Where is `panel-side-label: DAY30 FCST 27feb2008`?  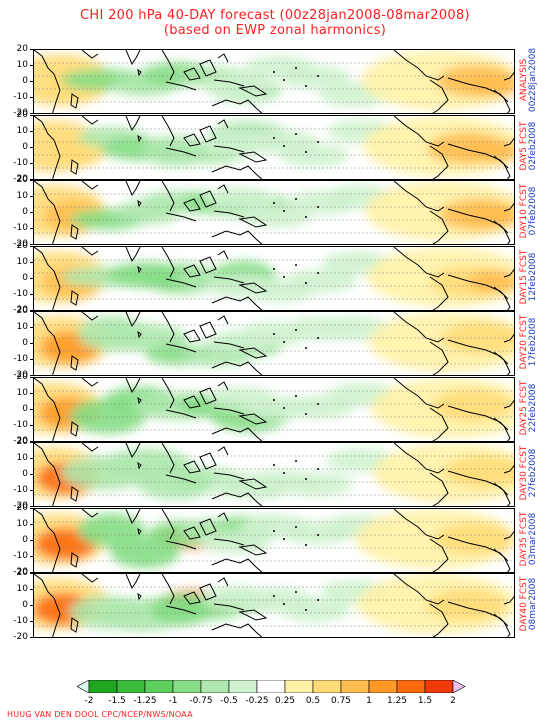 panel-side-label: DAY30 FCST 27feb2008 is located at coordinates (528, 473).